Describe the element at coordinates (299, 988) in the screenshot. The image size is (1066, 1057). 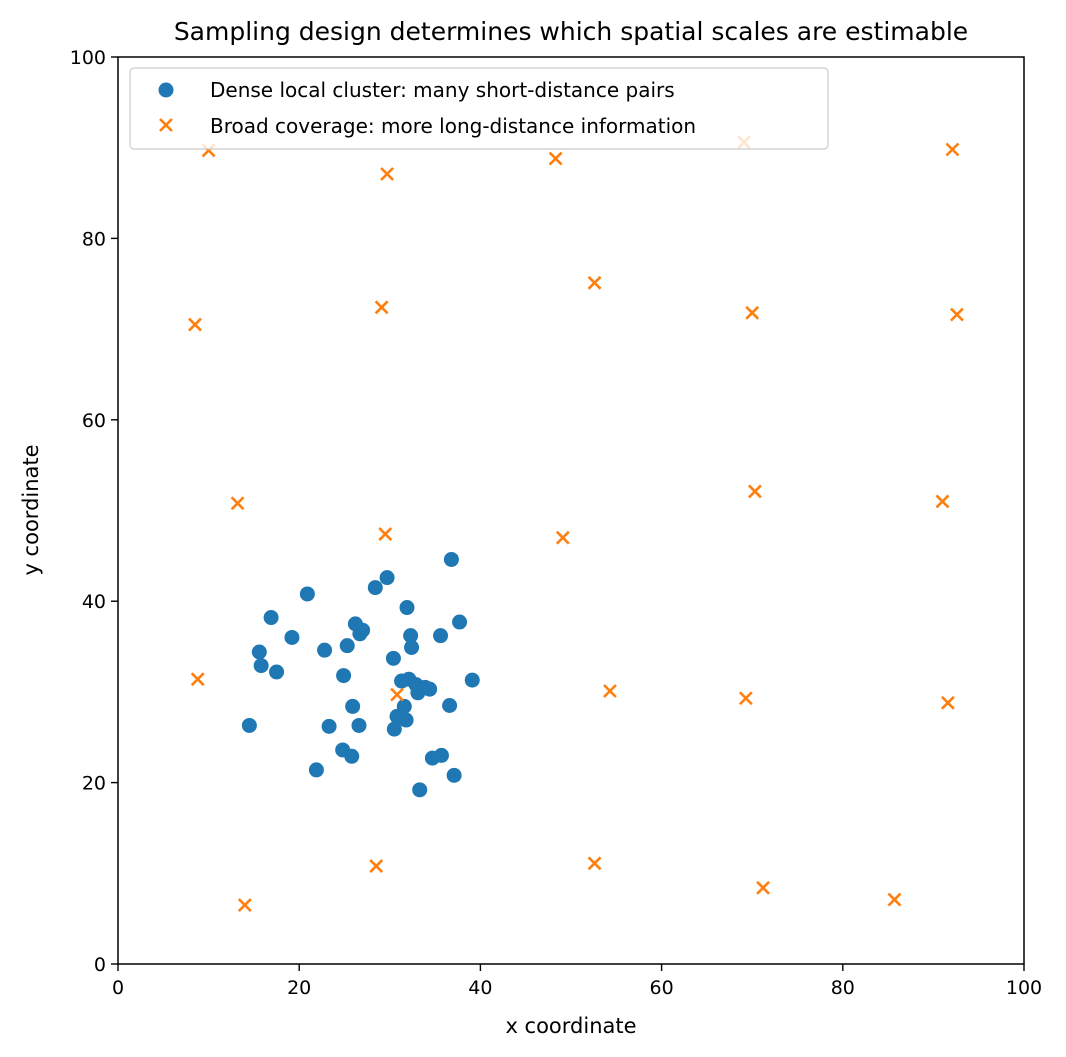
I see `x-tick-label: 20` at that location.